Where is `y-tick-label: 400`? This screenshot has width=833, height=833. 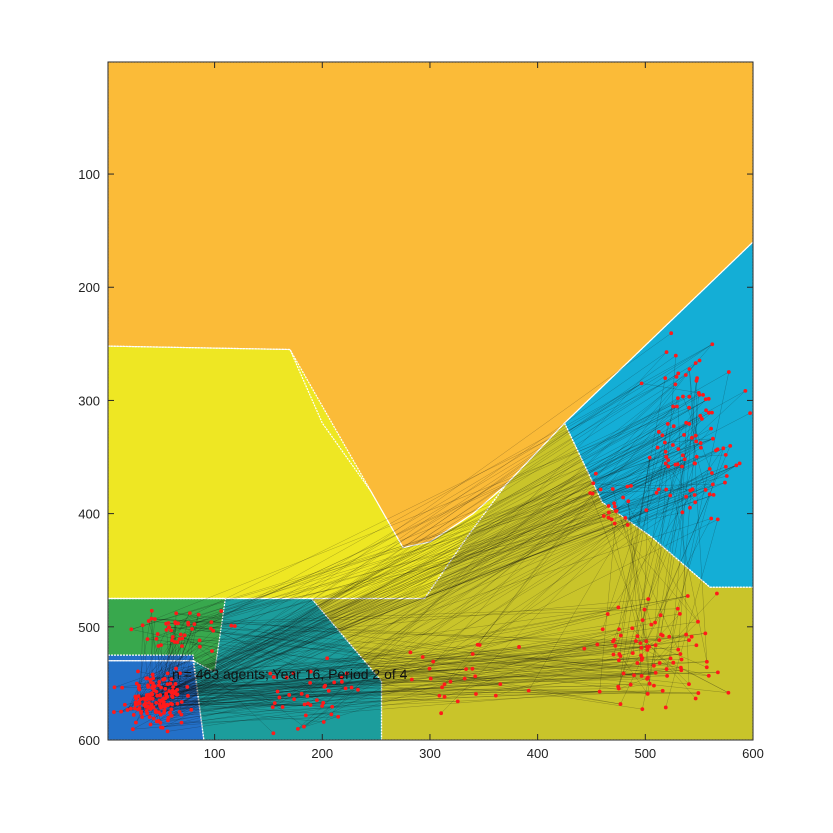 y-tick-label: 400 is located at coordinates (89, 514).